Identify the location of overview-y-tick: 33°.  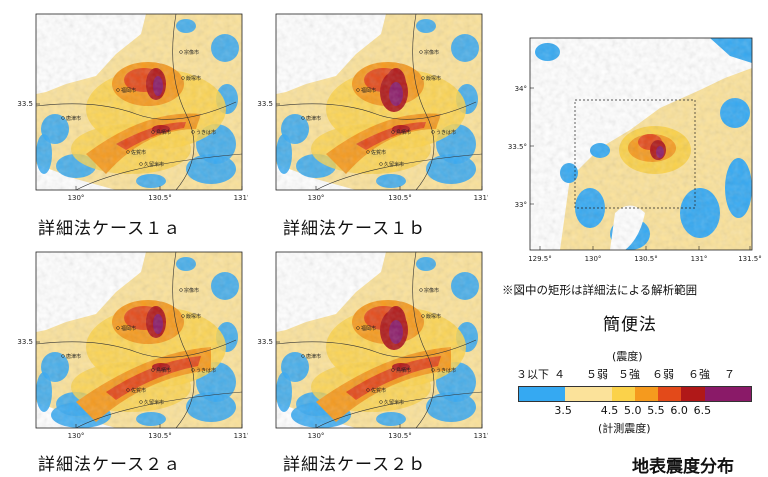
(521, 205).